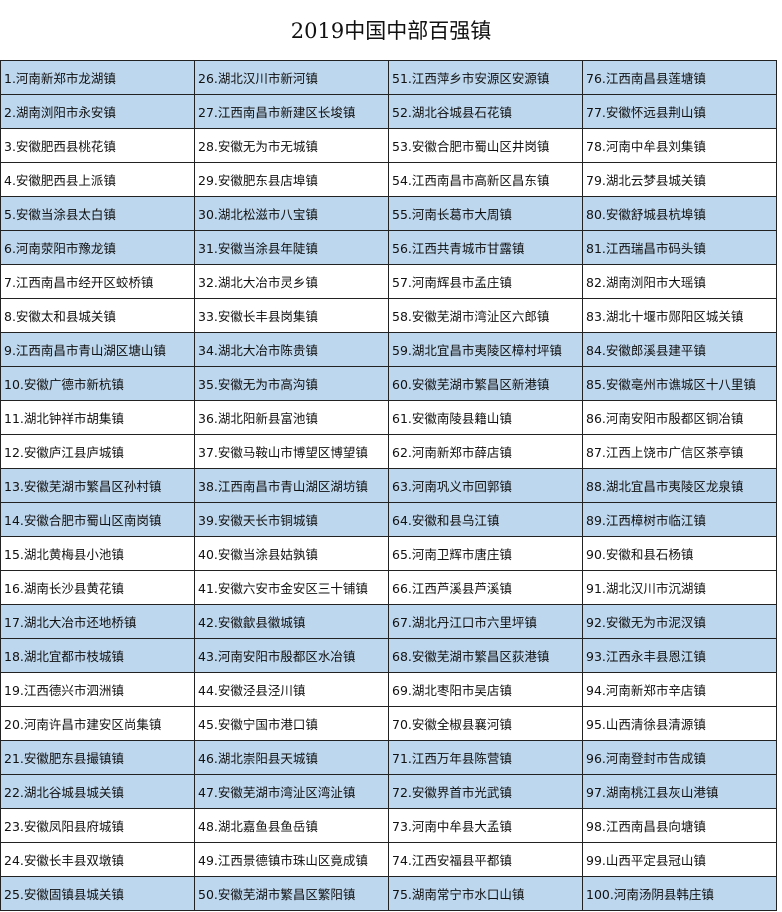 The image size is (782, 912). Describe the element at coordinates (291, 281) in the screenshot. I see `table-cell: 32.湖北大冶市灵乡镇` at that location.